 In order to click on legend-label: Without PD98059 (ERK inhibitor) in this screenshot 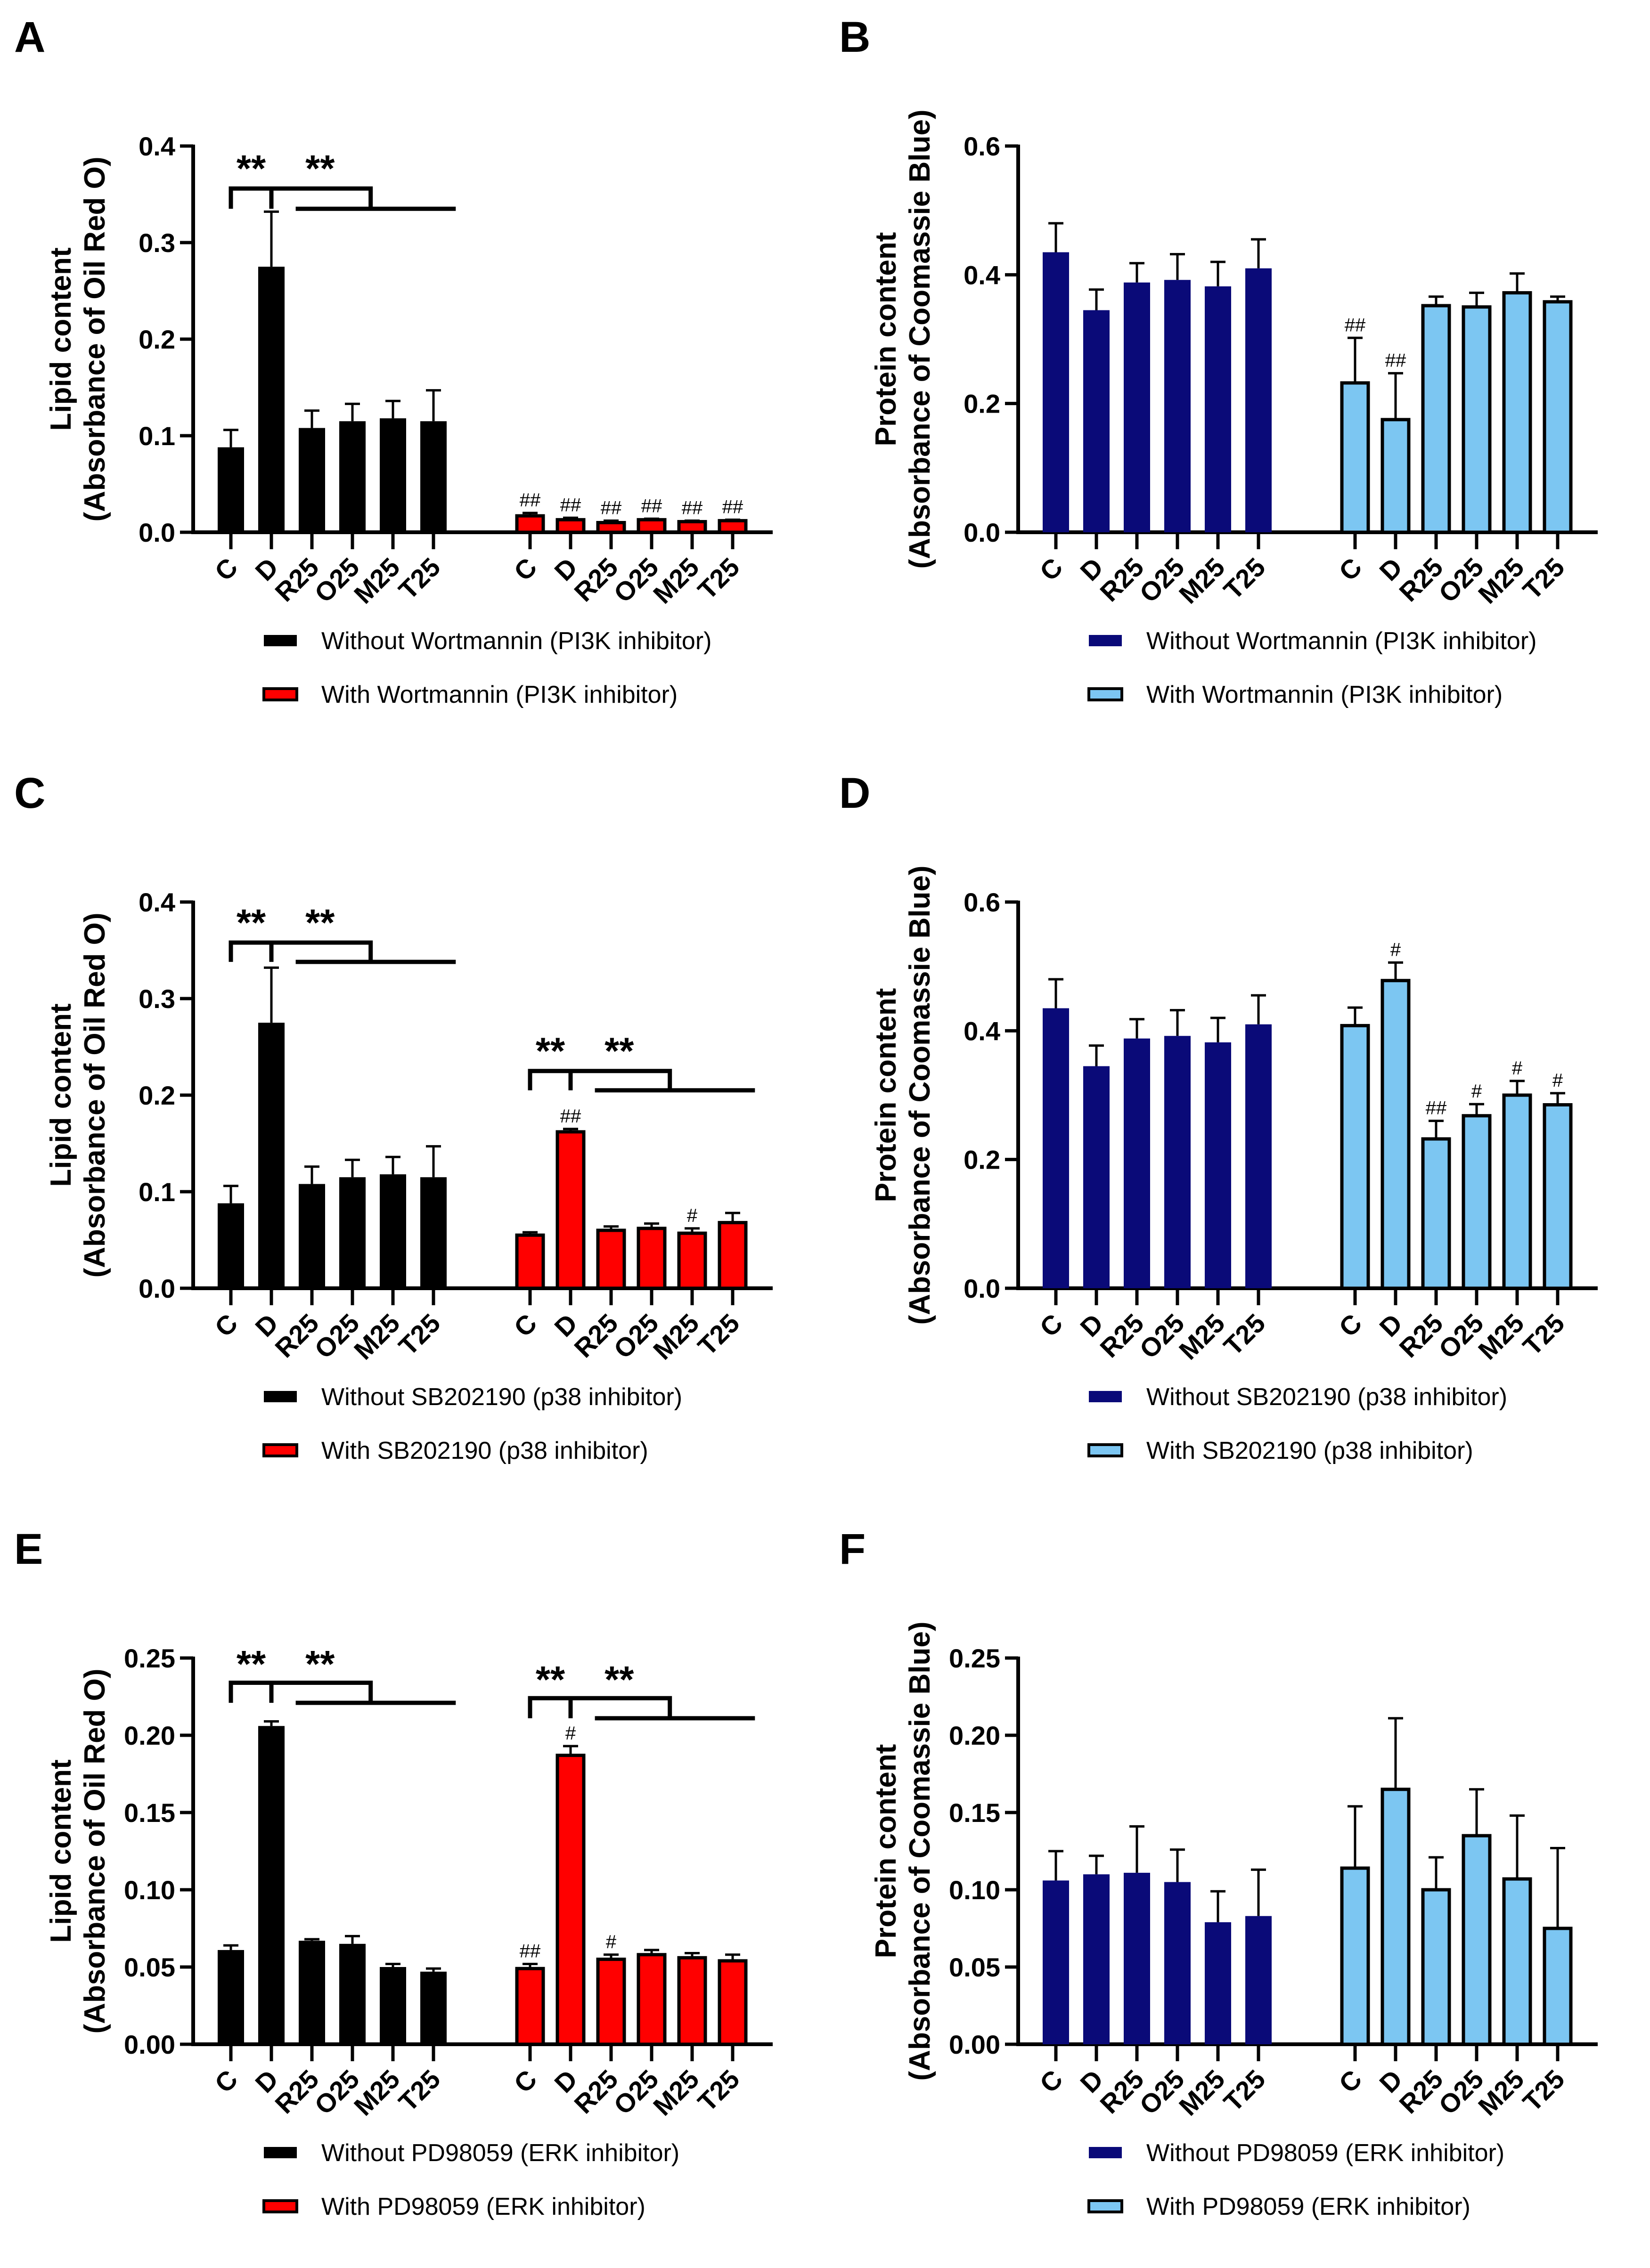, I will do `click(1325, 2153)`.